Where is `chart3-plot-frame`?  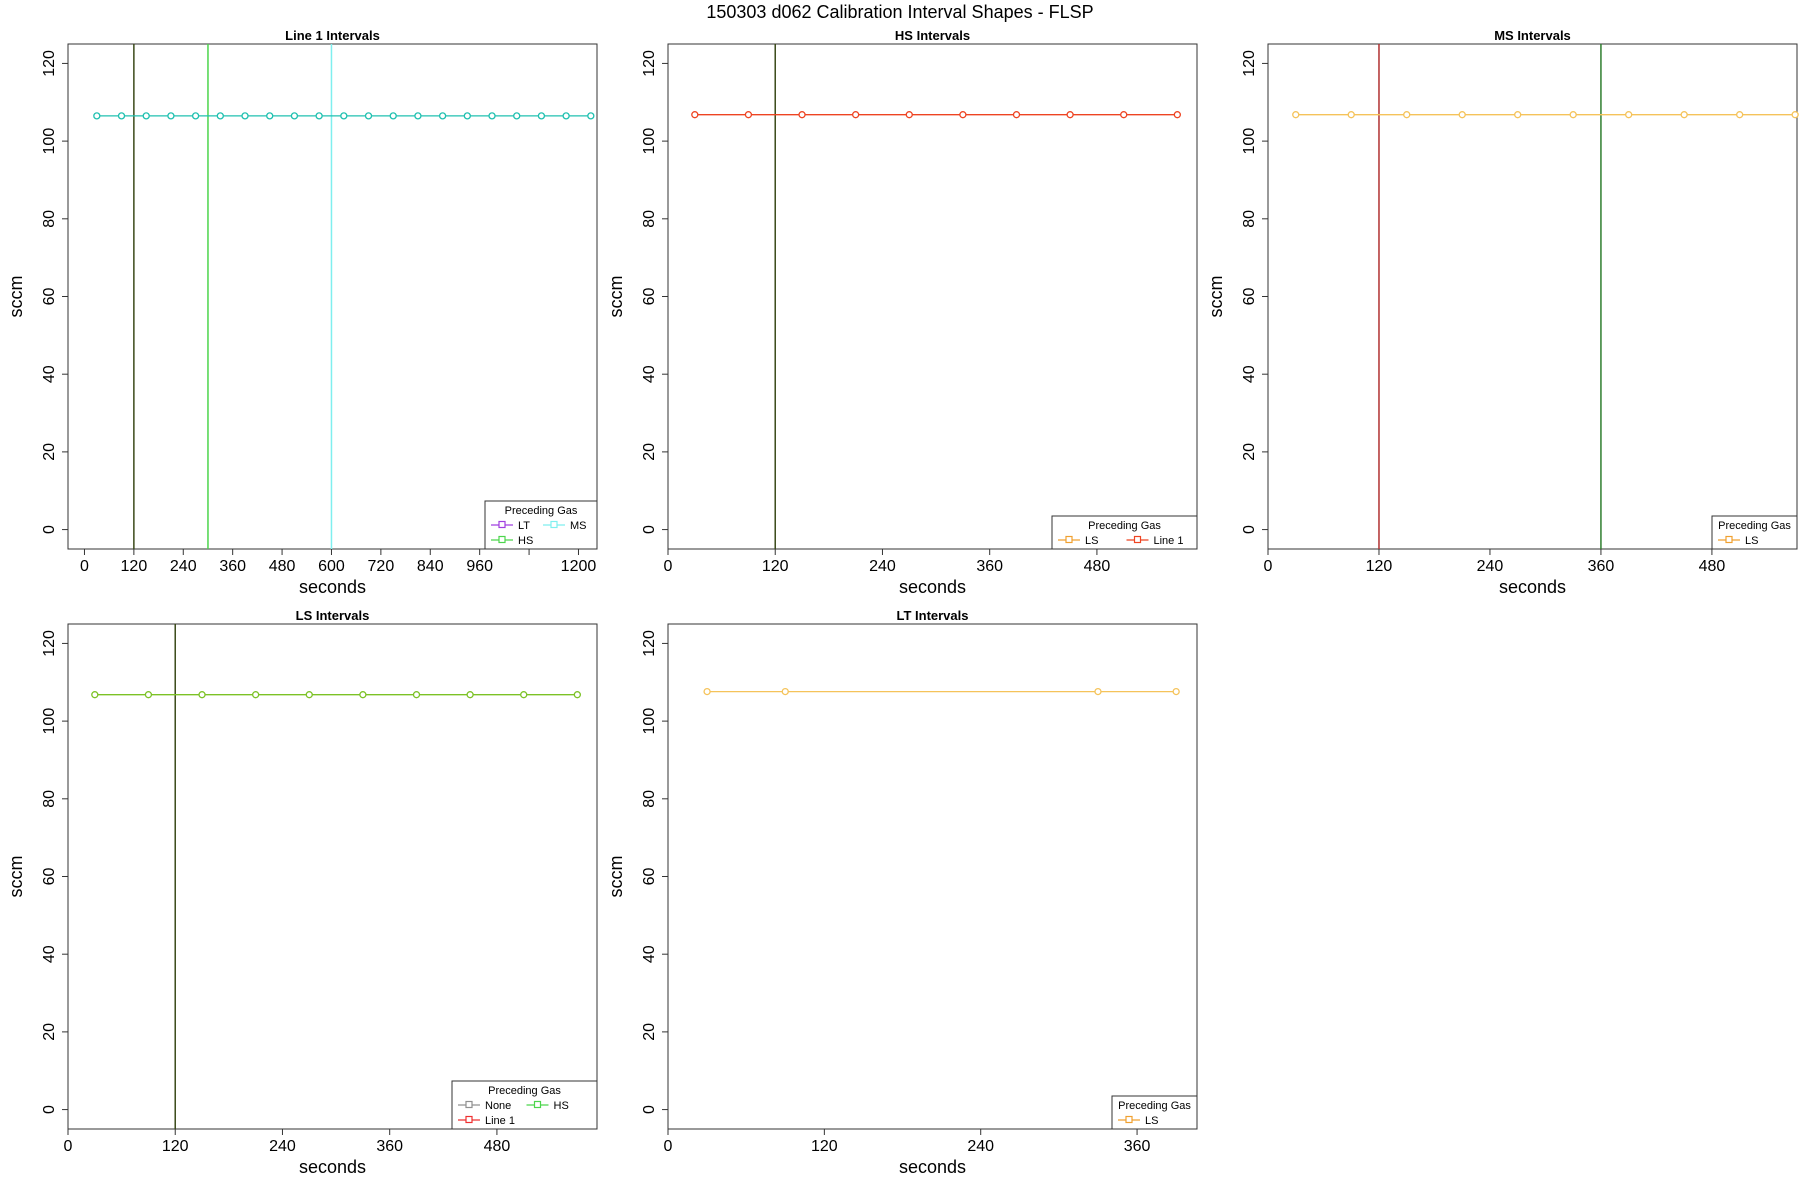 chart3-plot-frame is located at coordinates (332, 876).